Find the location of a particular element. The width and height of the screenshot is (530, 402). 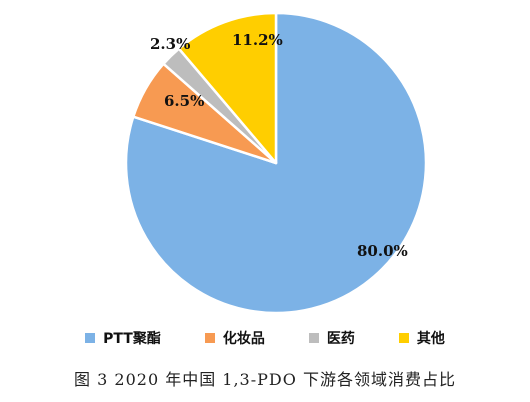

legend-item-ptt: PTT聚酯 is located at coordinates (123, 338).